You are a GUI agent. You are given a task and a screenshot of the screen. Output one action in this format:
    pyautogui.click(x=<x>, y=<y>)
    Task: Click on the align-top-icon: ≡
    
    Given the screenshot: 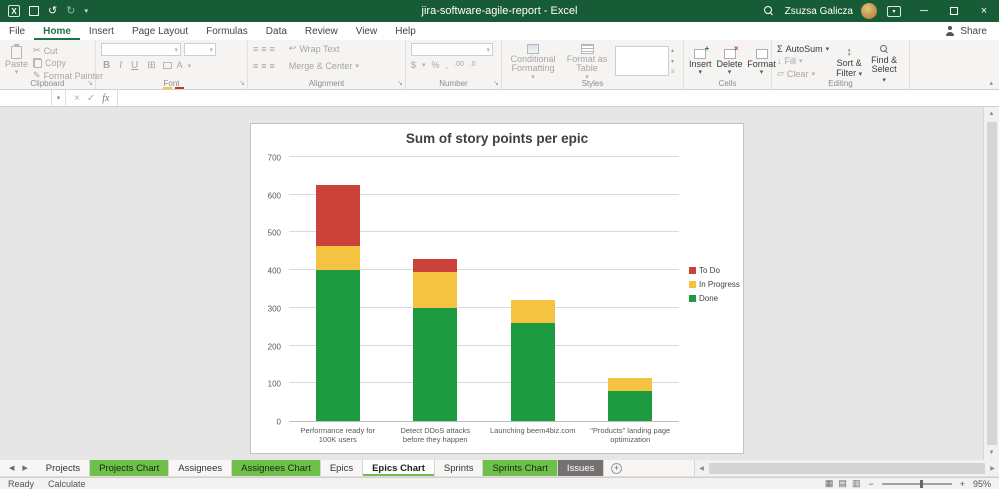 What is the action you would take?
    pyautogui.click(x=256, y=48)
    